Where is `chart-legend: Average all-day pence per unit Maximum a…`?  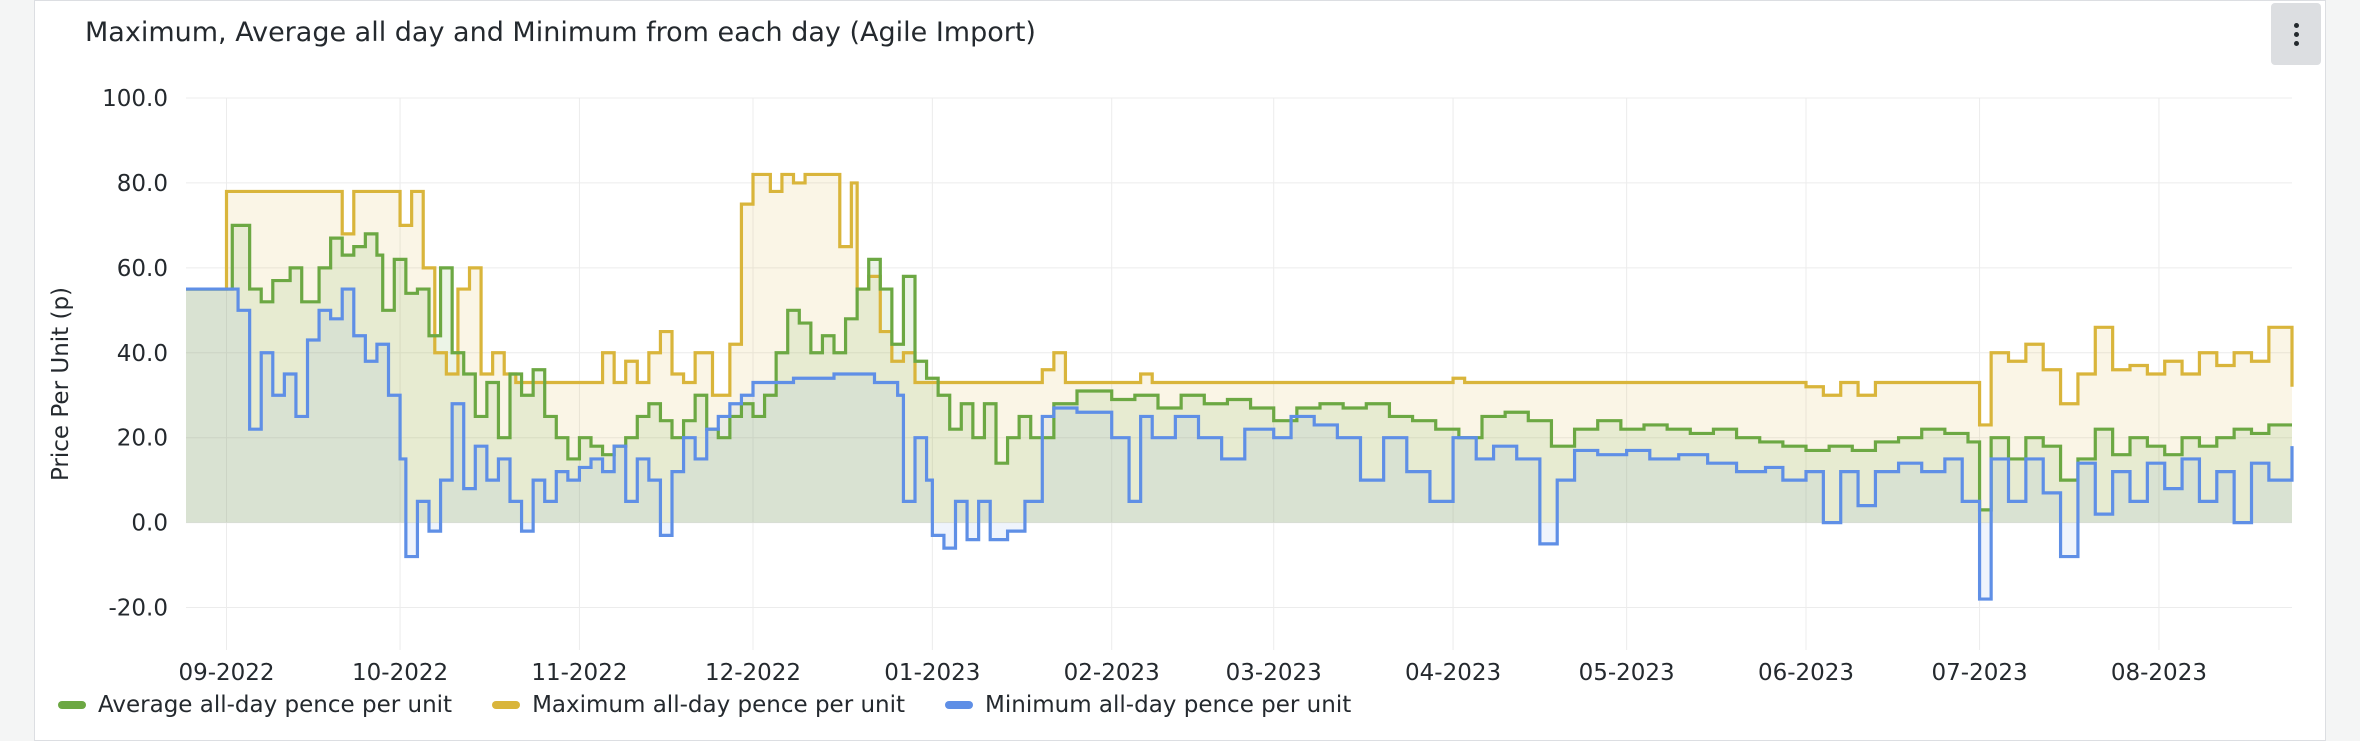
chart-legend: Average all-day pence per unit Maximum a… is located at coordinates (704, 705).